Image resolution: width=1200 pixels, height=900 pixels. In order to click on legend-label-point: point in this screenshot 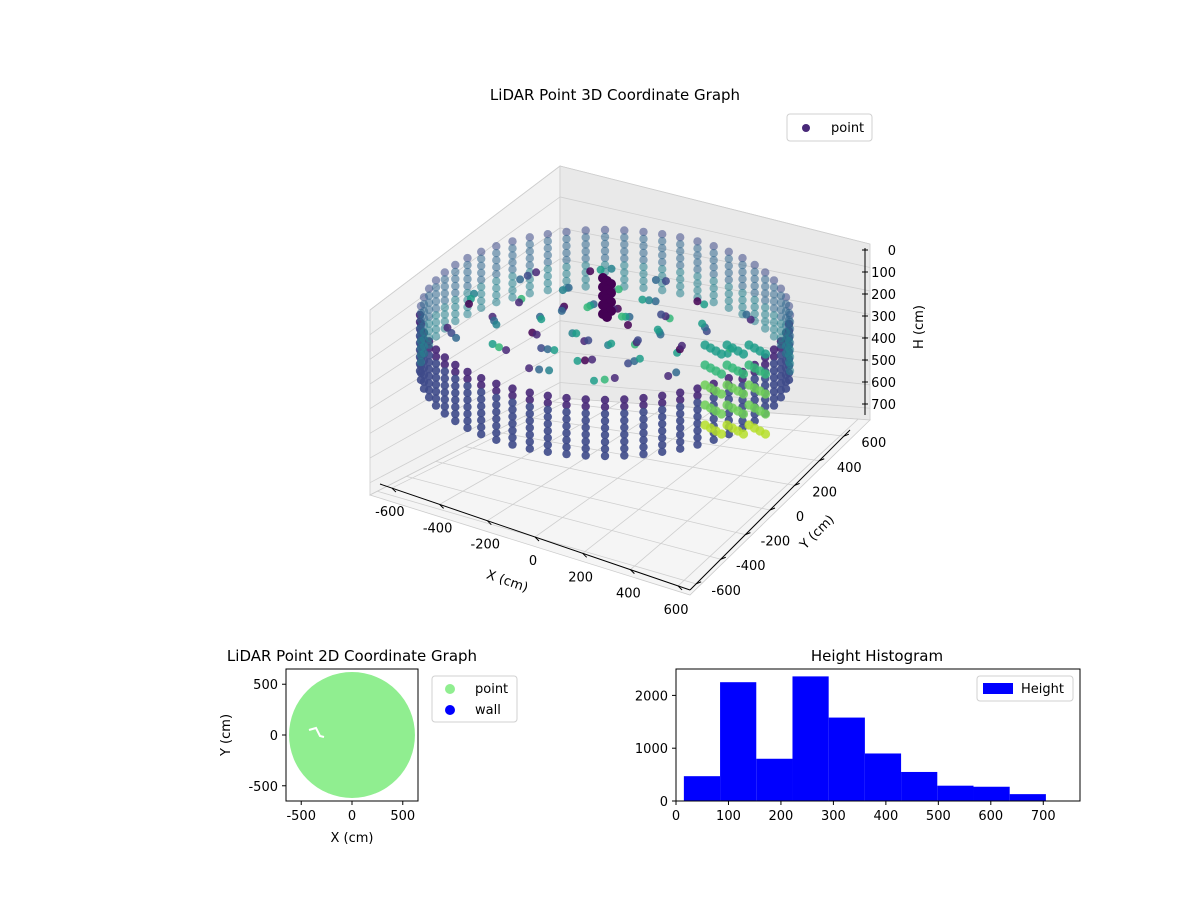, I will do `click(847, 128)`.